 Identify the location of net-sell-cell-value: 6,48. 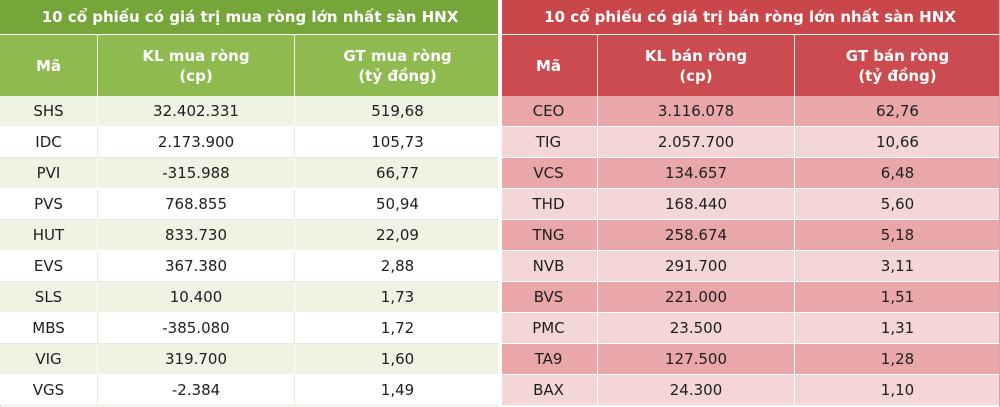
(897, 173).